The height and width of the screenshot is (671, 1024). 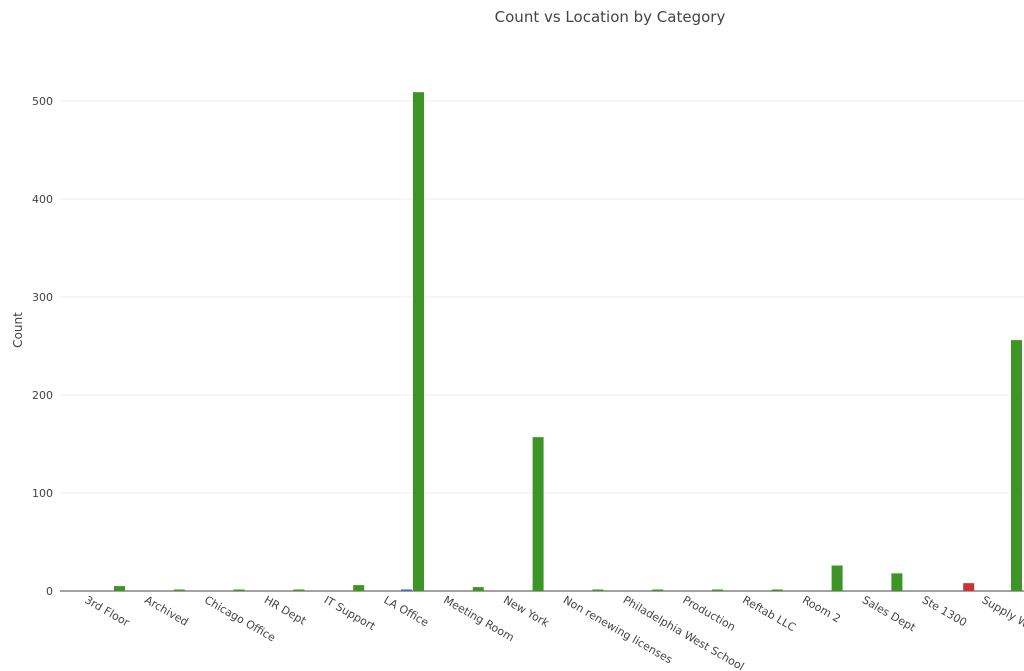 What do you see at coordinates (407, 611) in the screenshot?
I see `x-tick-label: LA Office` at bounding box center [407, 611].